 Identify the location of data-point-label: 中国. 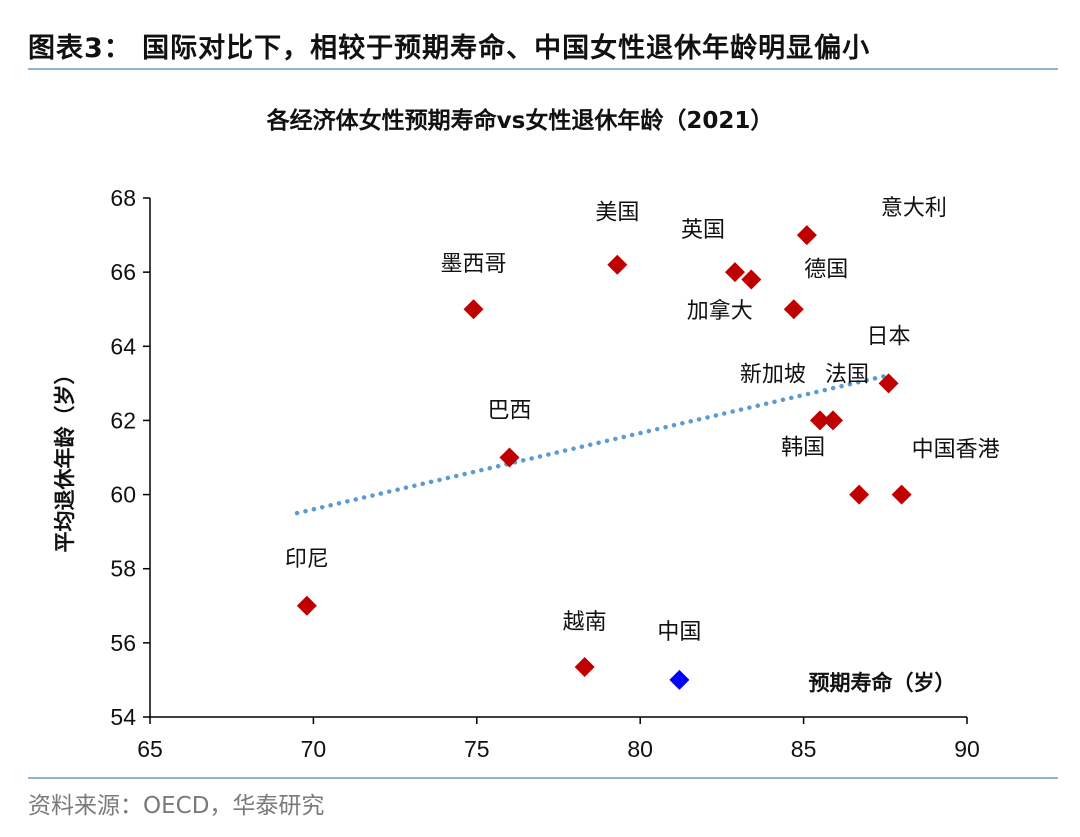
(679, 632).